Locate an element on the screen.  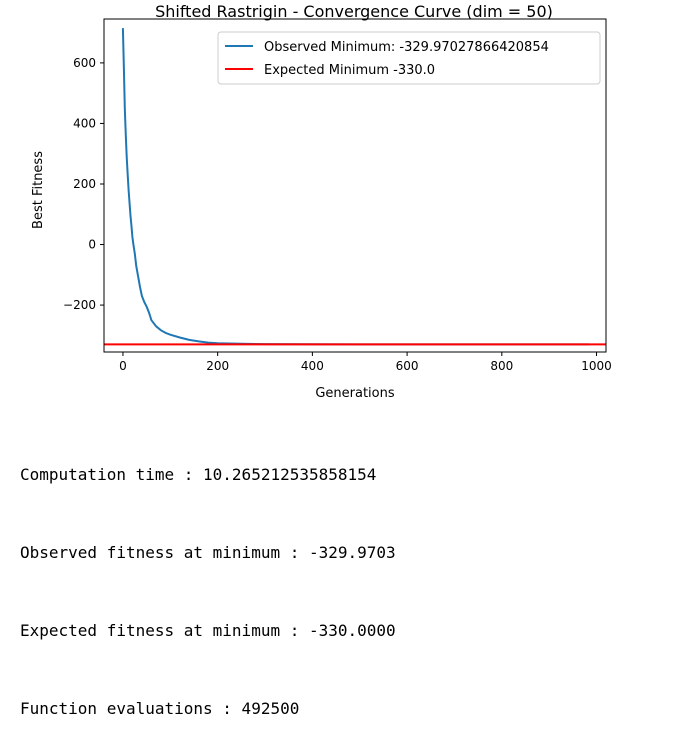
x-tick-label: 1000 is located at coordinates (596, 366).